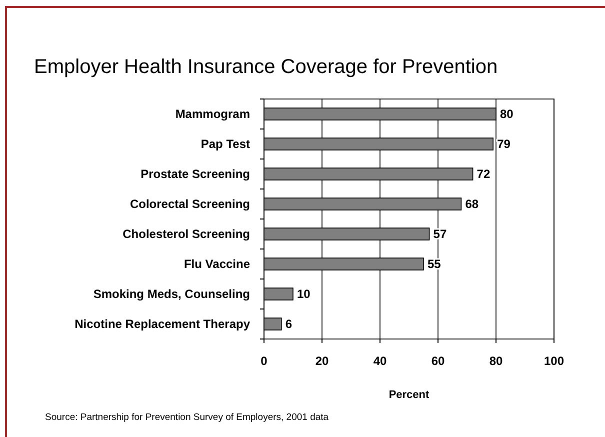 The image size is (605, 437). What do you see at coordinates (195, 174) in the screenshot?
I see `y-tick-label: Prostate Screening` at bounding box center [195, 174].